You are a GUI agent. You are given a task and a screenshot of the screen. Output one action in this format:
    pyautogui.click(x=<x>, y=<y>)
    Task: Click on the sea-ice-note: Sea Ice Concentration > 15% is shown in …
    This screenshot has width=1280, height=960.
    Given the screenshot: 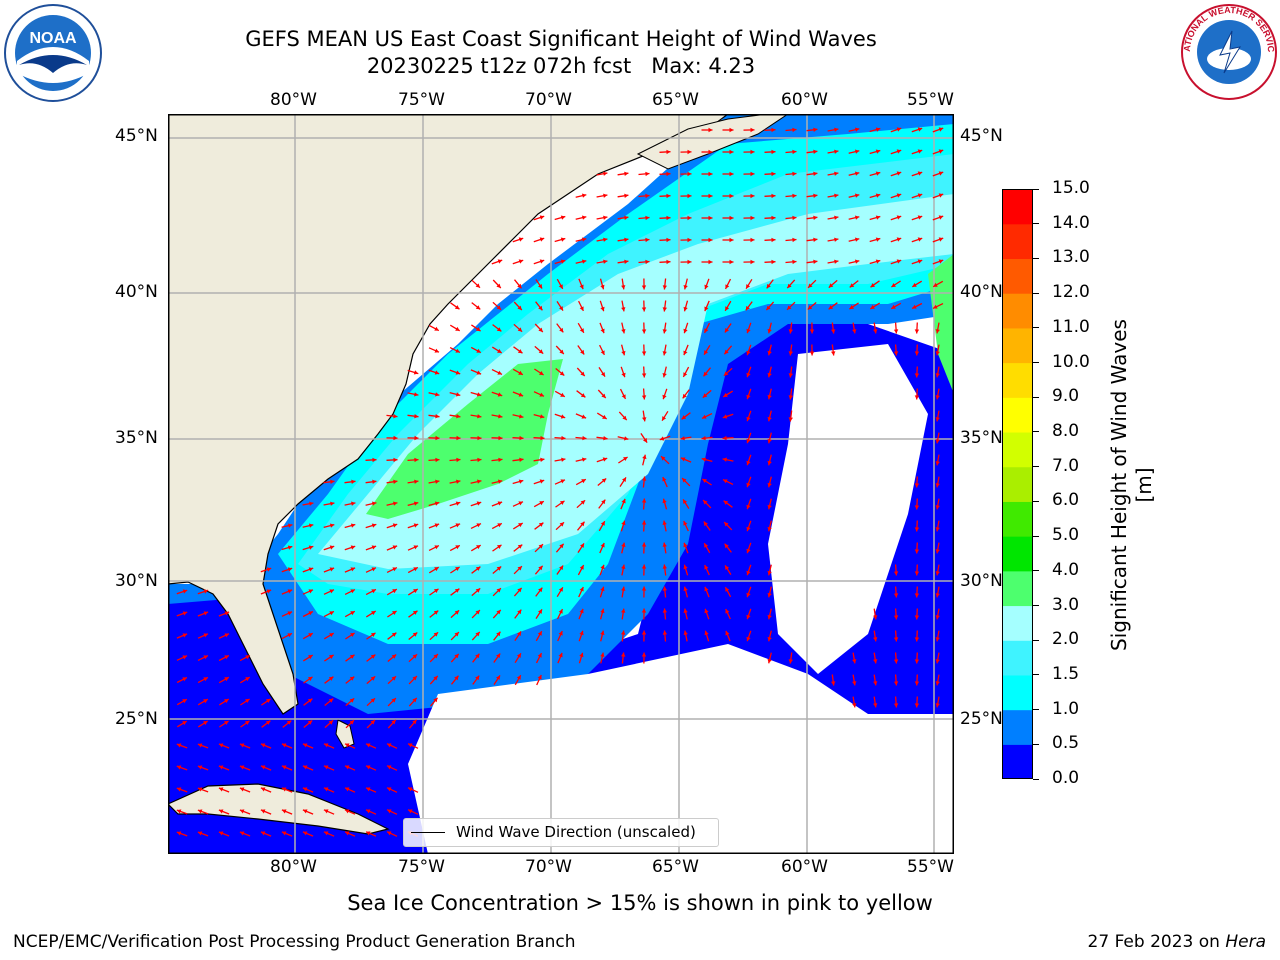 What is the action you would take?
    pyautogui.click(x=640, y=903)
    